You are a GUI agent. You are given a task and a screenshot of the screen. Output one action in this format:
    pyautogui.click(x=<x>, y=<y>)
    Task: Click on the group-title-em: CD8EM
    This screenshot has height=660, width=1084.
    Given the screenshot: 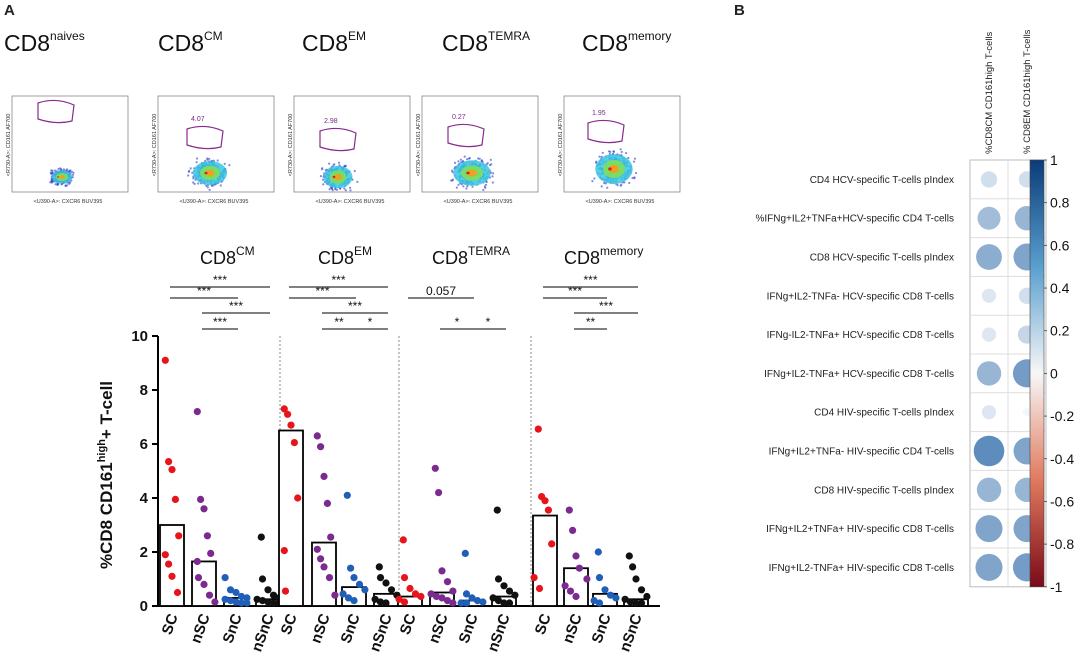 What is the action you would take?
    pyautogui.click(x=345, y=256)
    